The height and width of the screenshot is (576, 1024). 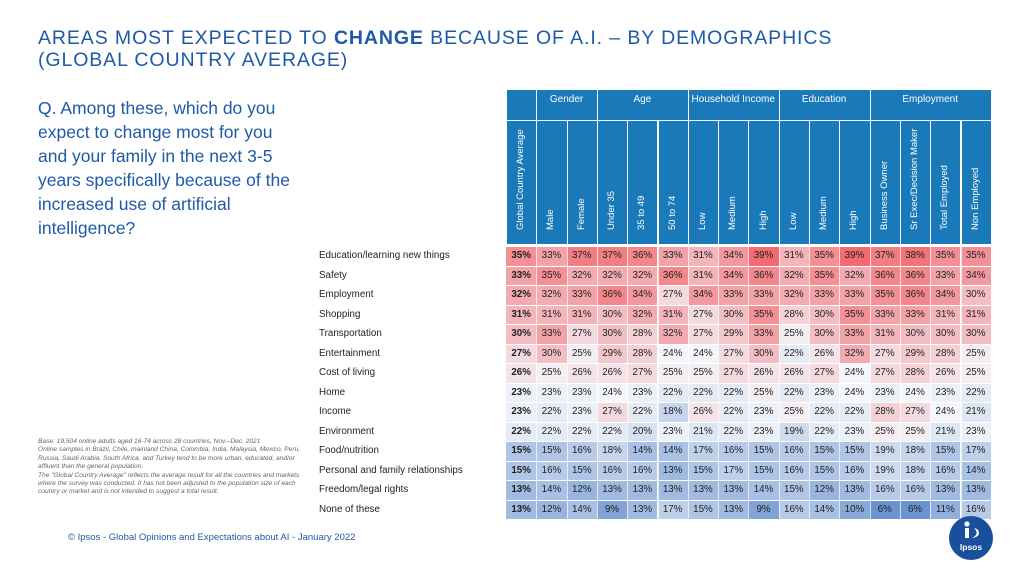 I want to click on data-cell: 37%, so click(x=884, y=256).